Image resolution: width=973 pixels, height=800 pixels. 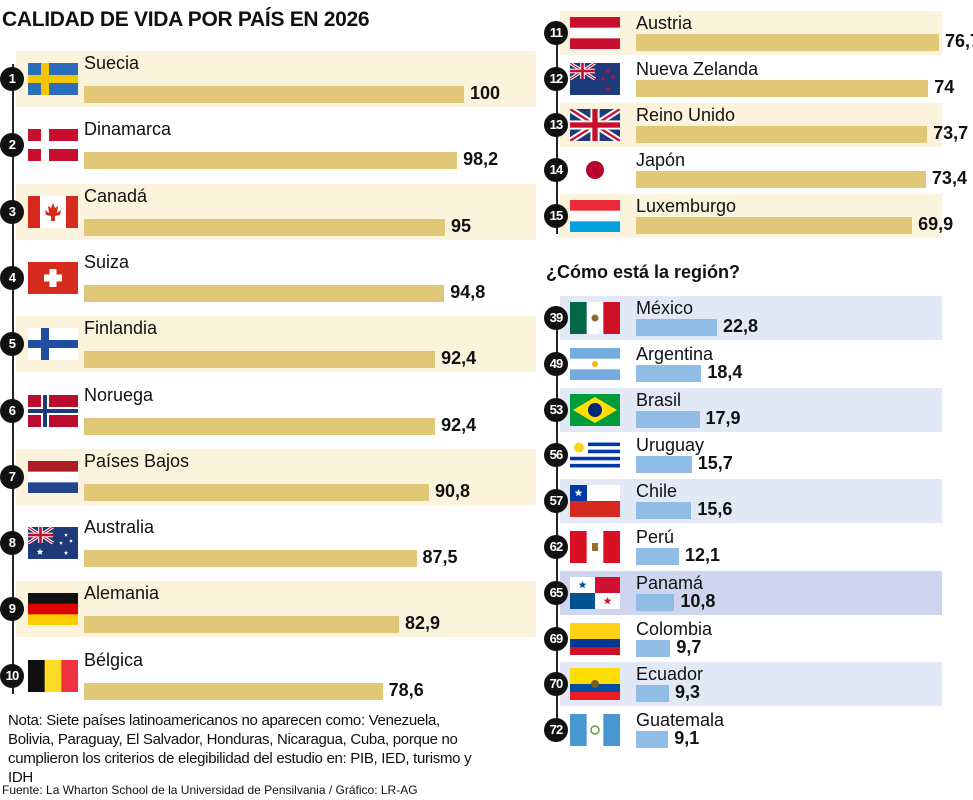 I want to click on rank-badge: 69, so click(x=556, y=638).